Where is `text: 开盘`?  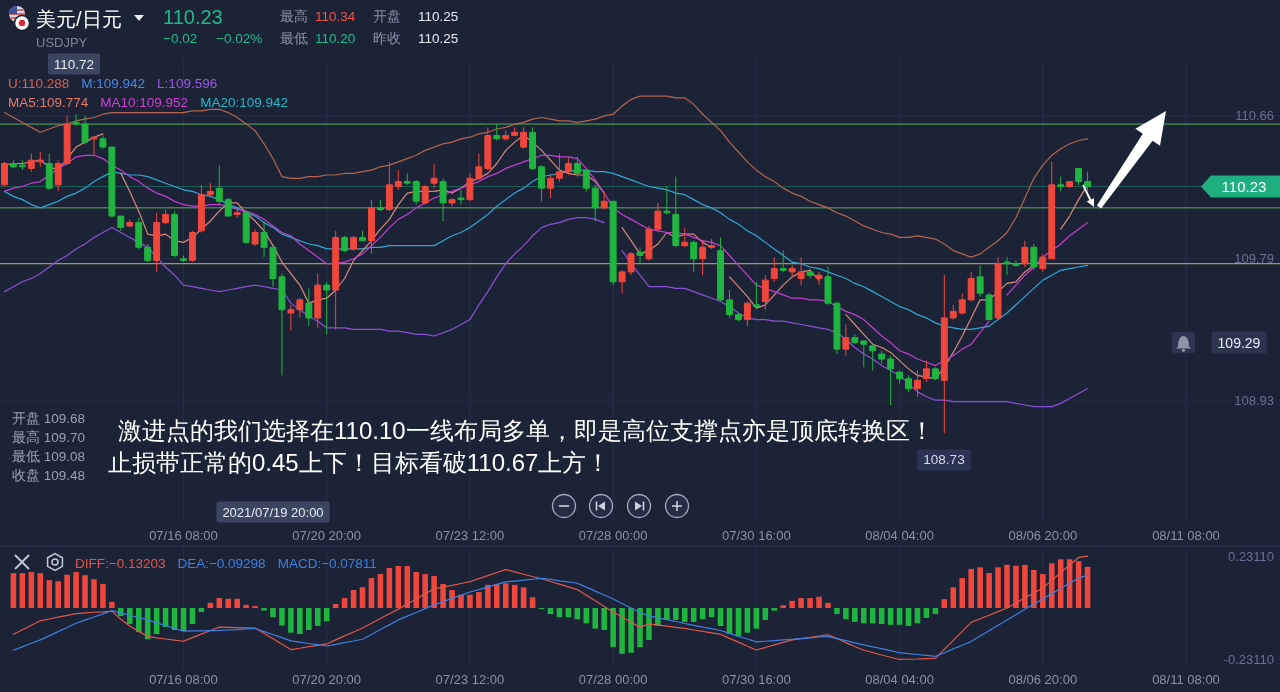 text: 开盘 is located at coordinates (387, 16).